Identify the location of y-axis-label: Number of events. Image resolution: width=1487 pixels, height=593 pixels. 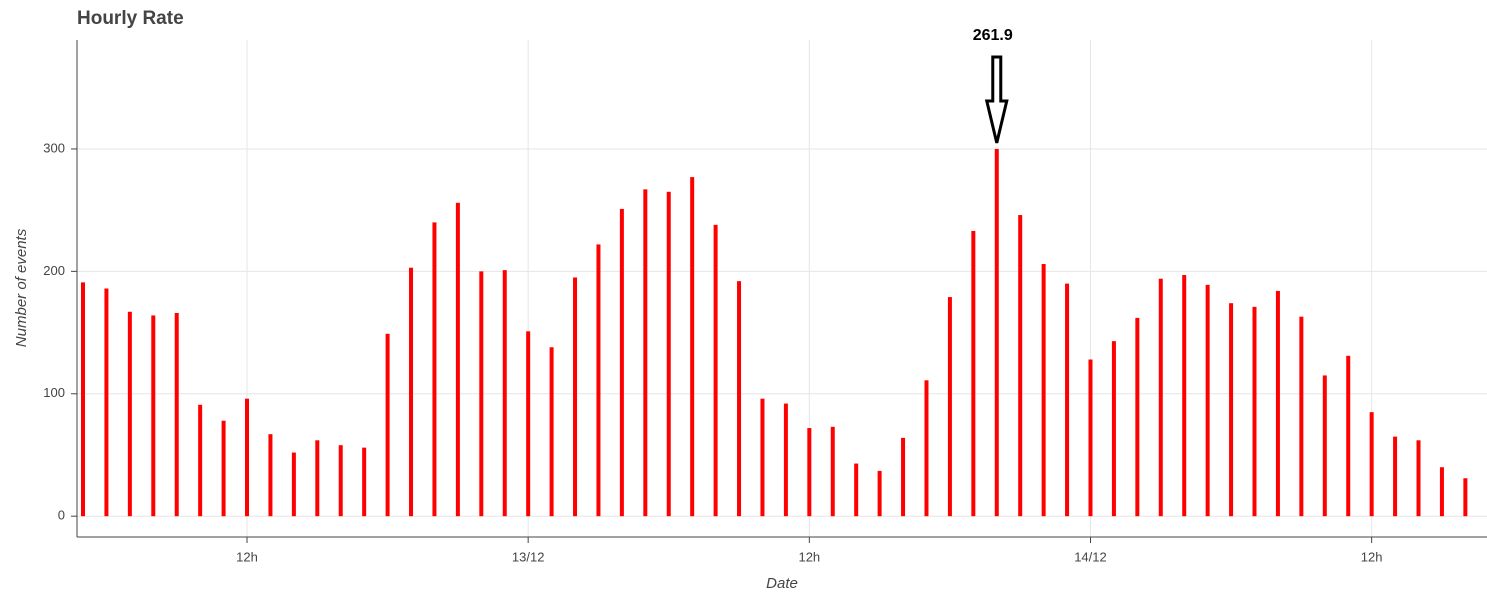
(21, 287).